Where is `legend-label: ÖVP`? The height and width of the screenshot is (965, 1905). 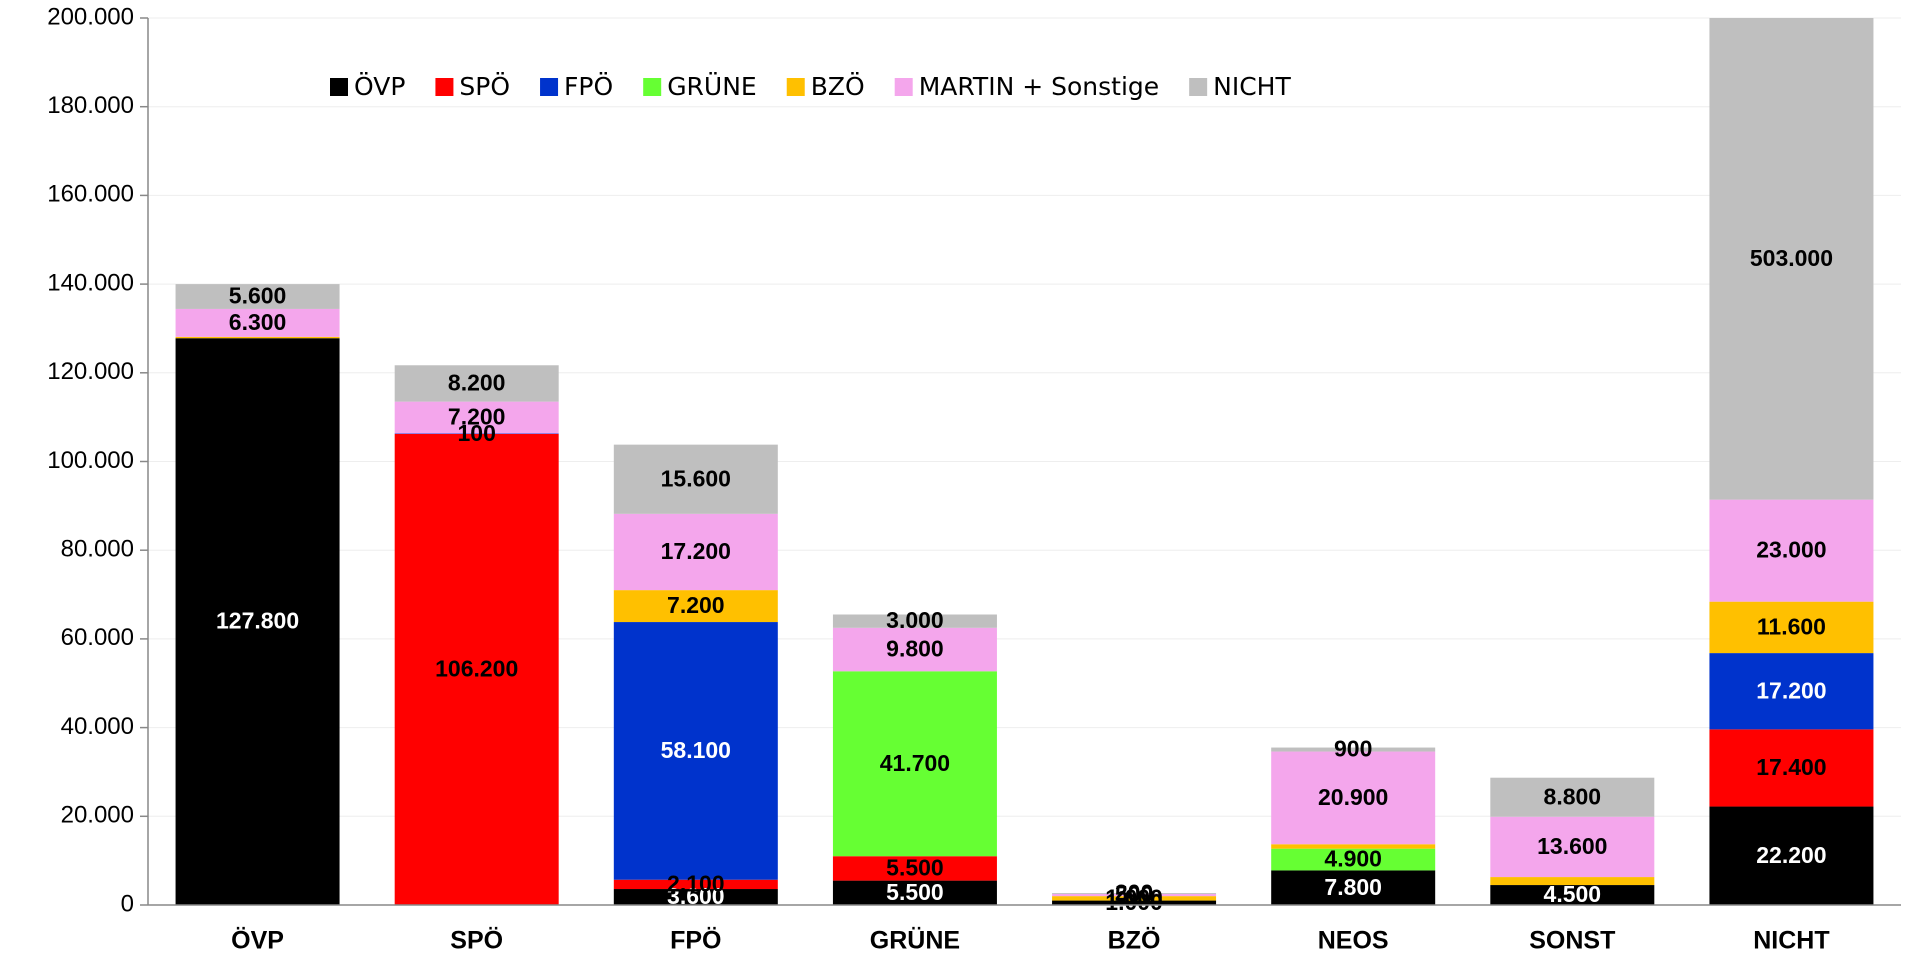
legend-label: ÖVP is located at coordinates (379, 86).